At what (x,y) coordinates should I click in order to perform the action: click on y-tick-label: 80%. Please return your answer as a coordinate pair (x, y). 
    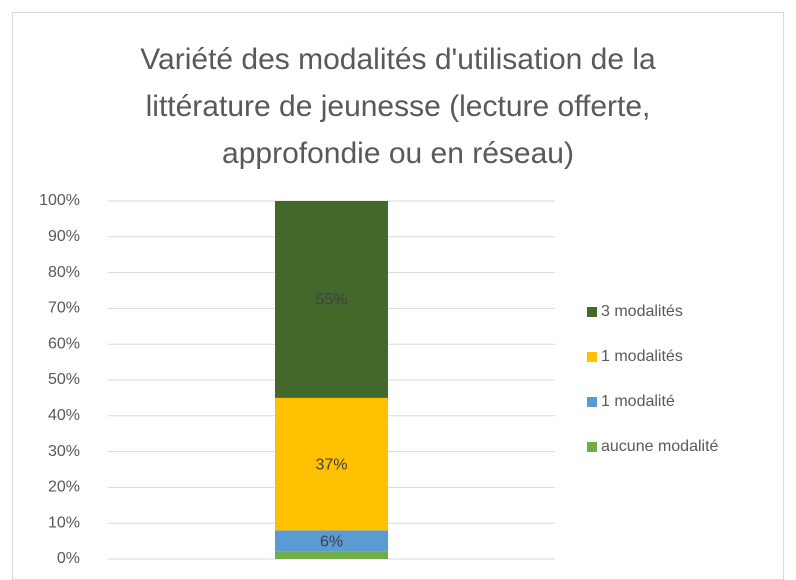
    Looking at the image, I should click on (64, 272).